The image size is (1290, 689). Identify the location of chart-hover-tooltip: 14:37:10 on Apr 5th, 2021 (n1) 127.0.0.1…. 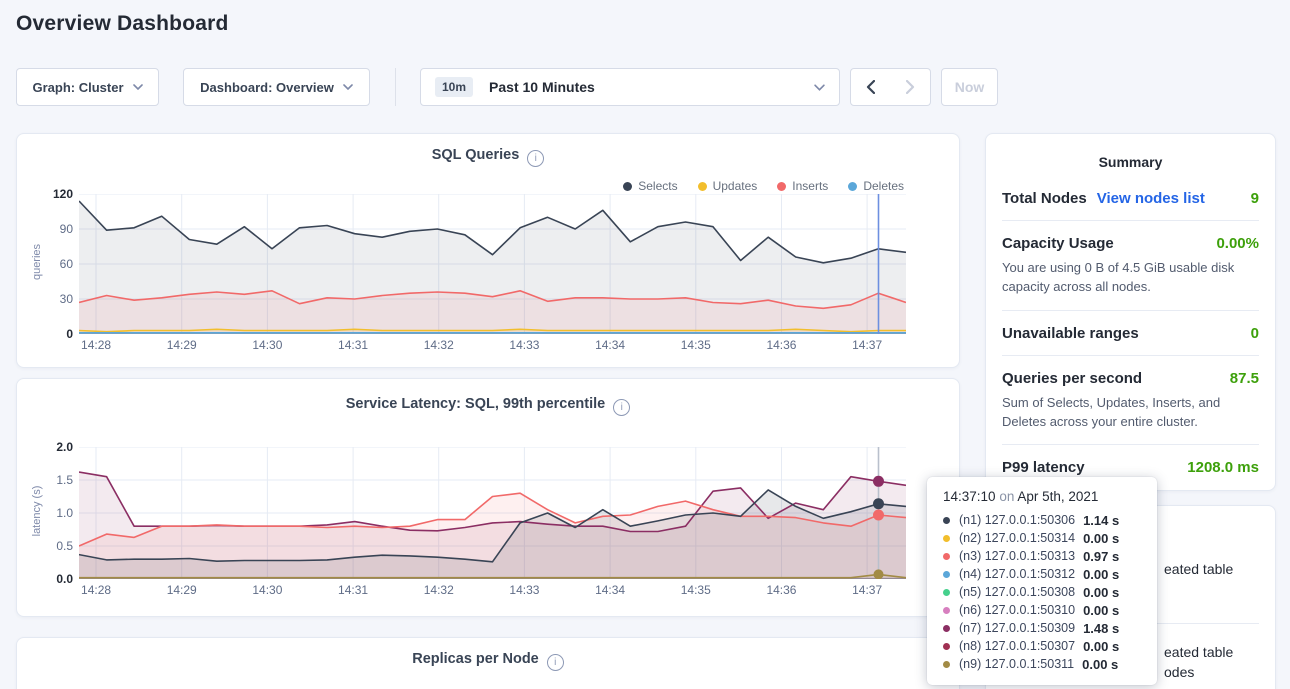
(1042, 581).